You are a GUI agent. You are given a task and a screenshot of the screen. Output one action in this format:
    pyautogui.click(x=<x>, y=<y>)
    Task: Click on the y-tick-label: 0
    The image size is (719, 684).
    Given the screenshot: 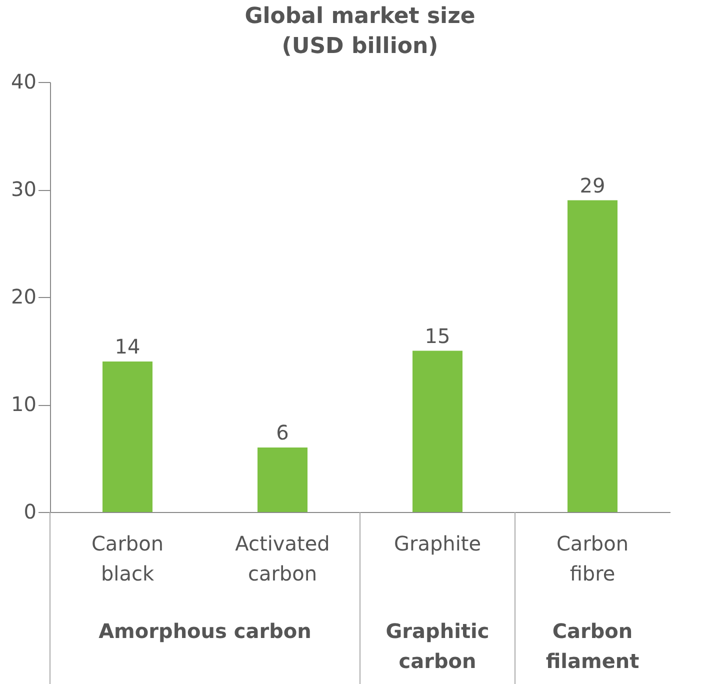 What is the action you would take?
    pyautogui.click(x=30, y=512)
    